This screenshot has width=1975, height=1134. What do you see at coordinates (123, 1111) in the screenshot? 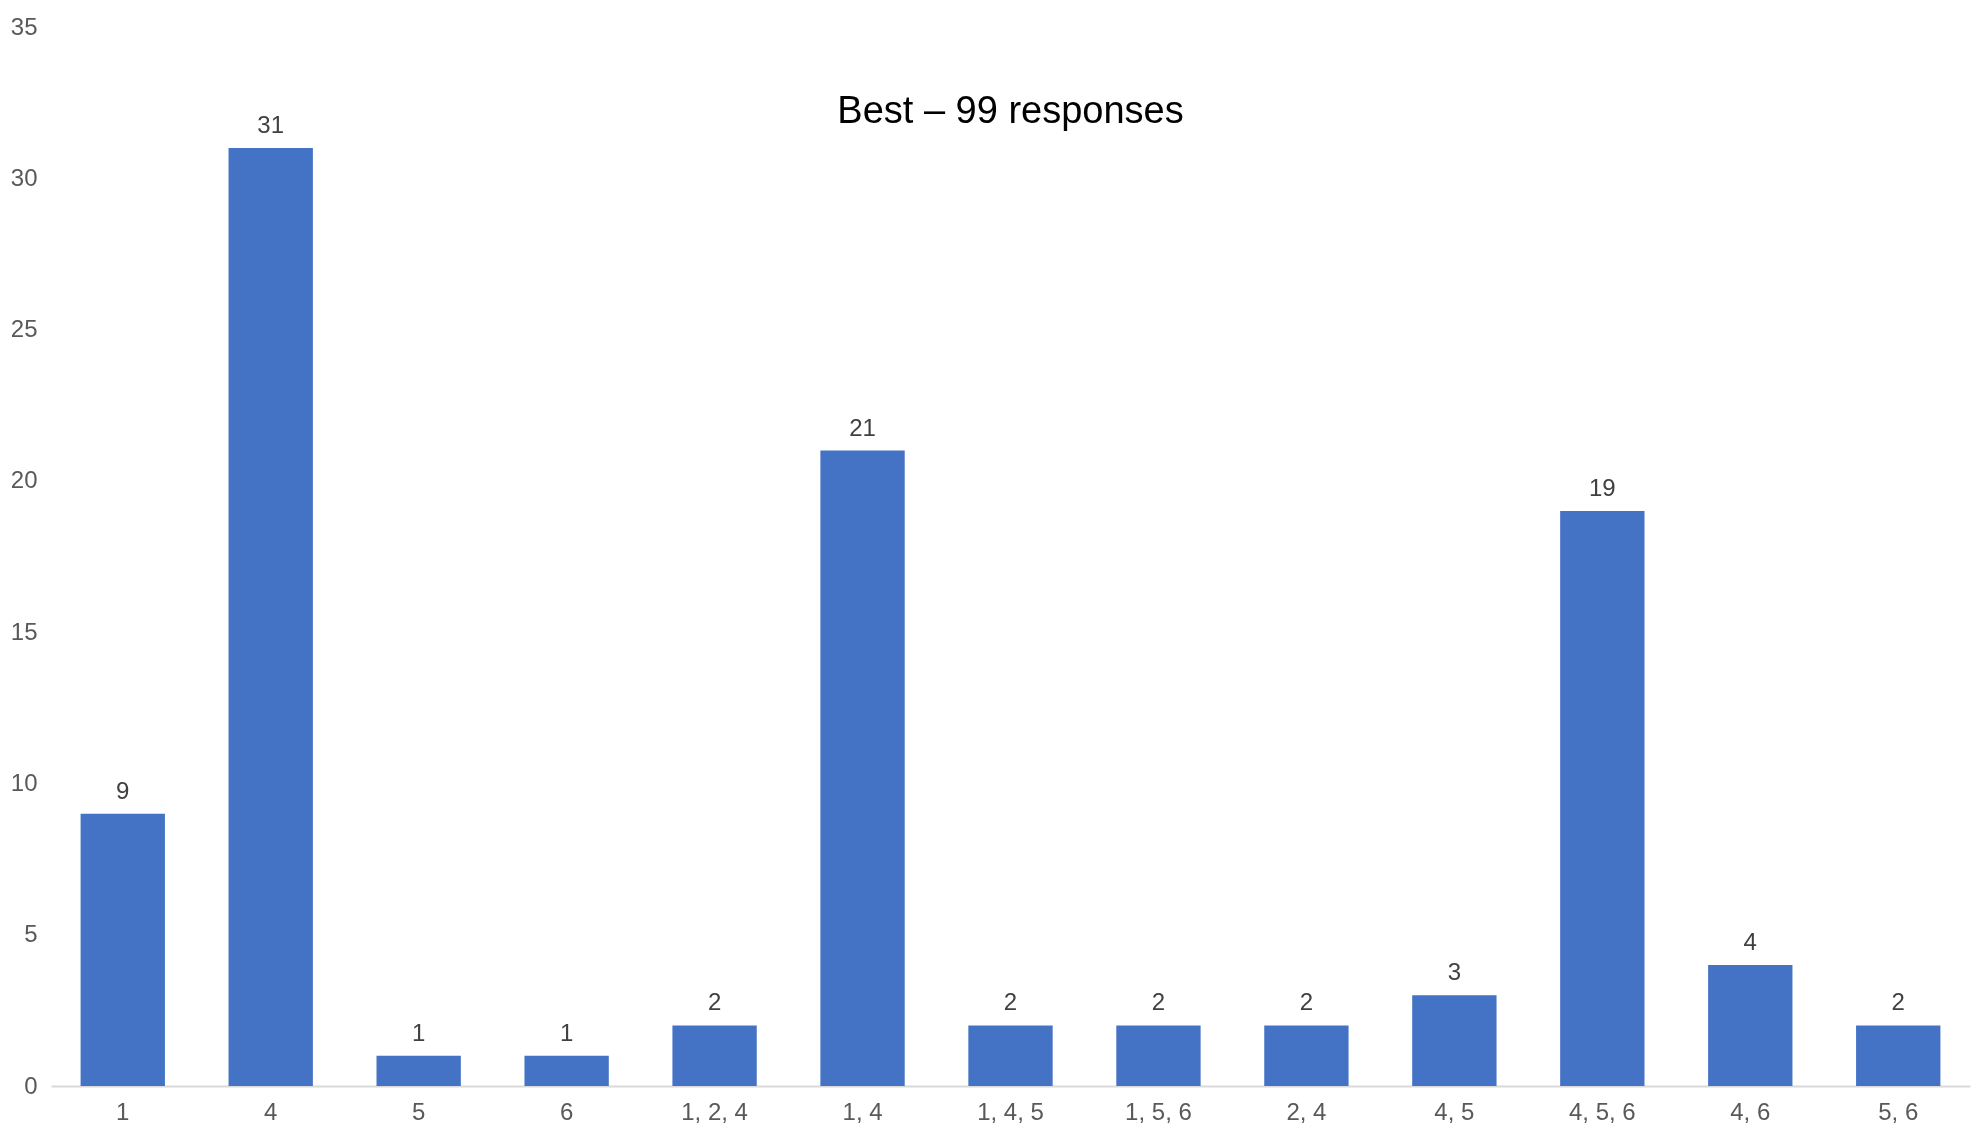
I see `x-tick-label: 1` at bounding box center [123, 1111].